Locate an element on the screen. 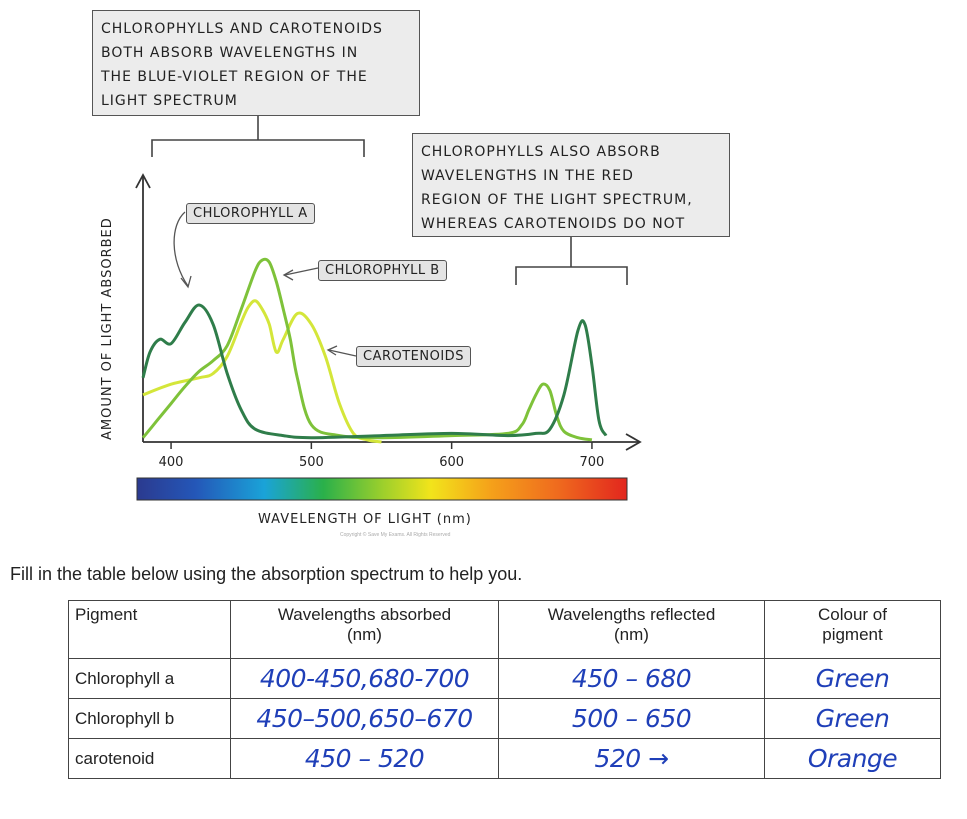  arrow-carotenoids is located at coordinates (342, 353).